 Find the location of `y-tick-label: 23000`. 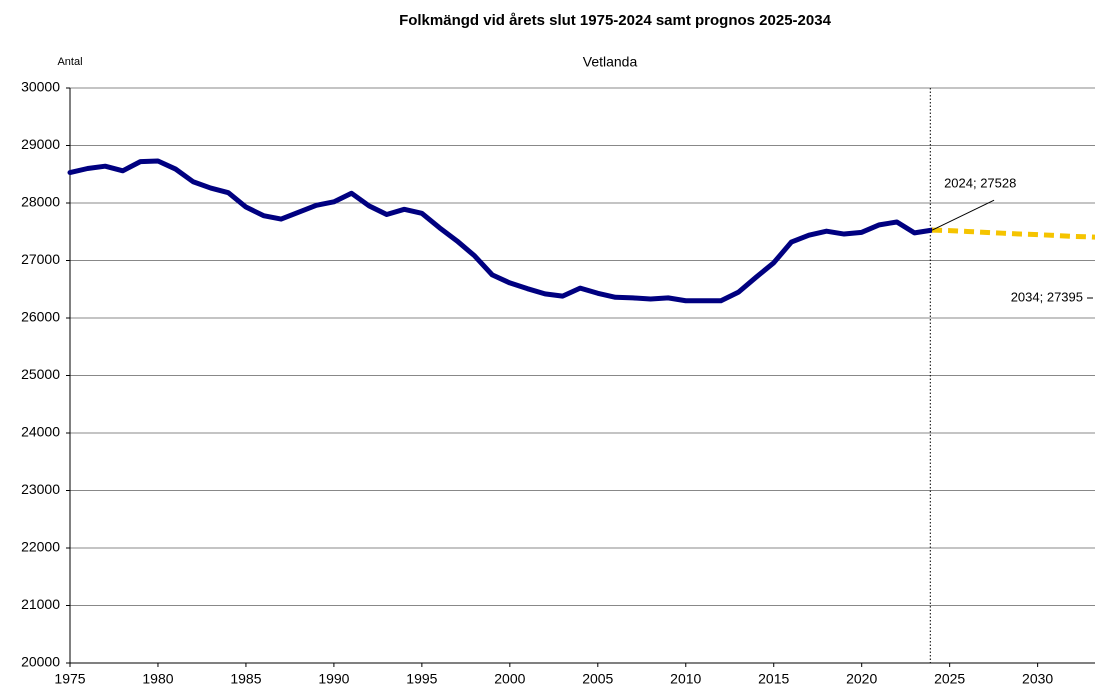

y-tick-label: 23000 is located at coordinates (40, 489).